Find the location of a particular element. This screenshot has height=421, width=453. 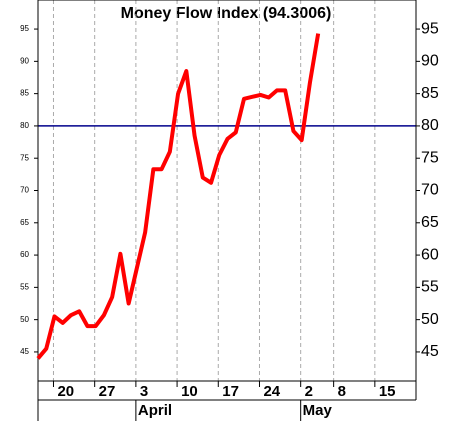

y-tick-label-left: 80 is located at coordinates (24, 125).